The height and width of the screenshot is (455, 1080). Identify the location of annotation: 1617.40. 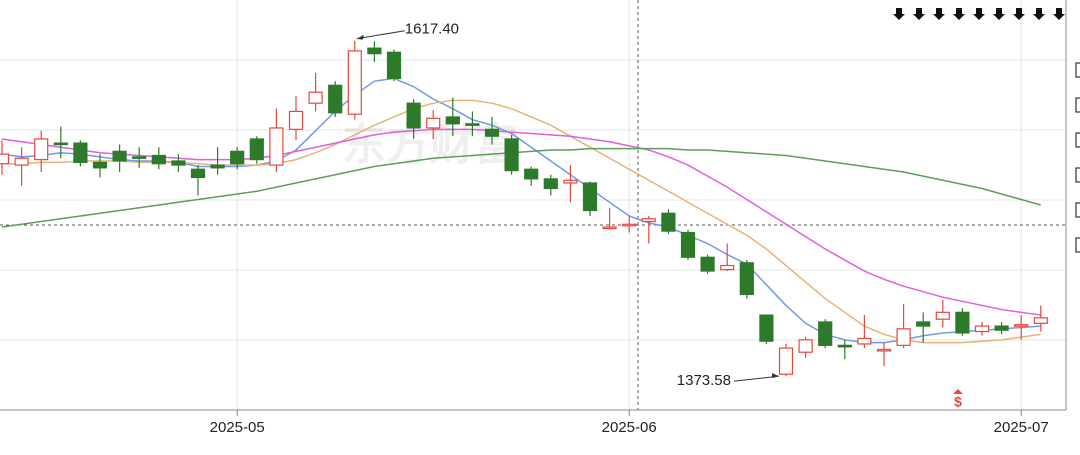
(432, 29).